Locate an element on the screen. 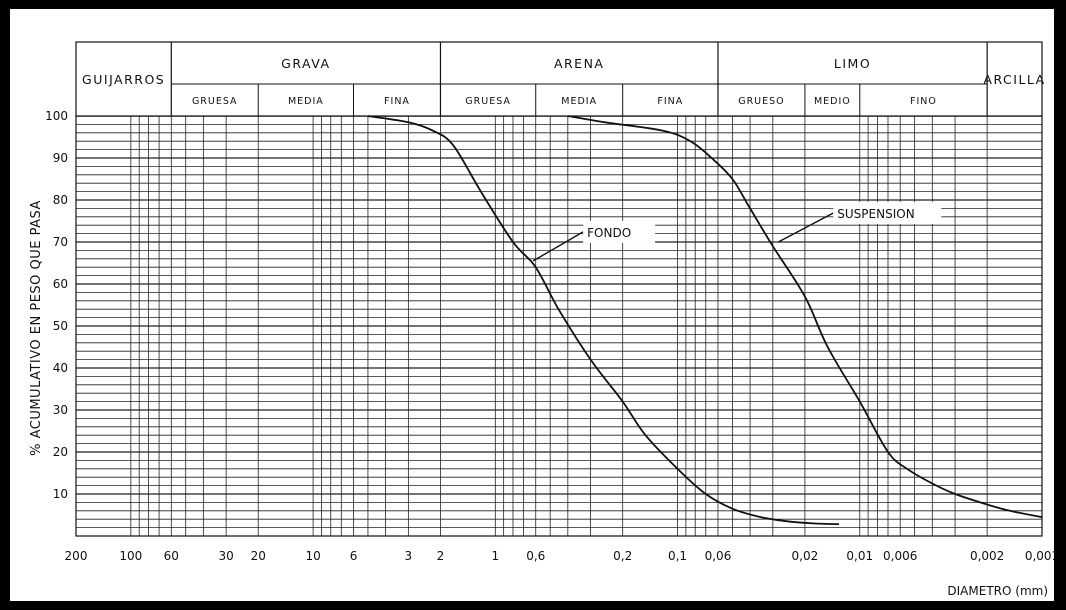 This screenshot has width=1066, height=610. size-class-label: LIMO is located at coordinates (852, 63).